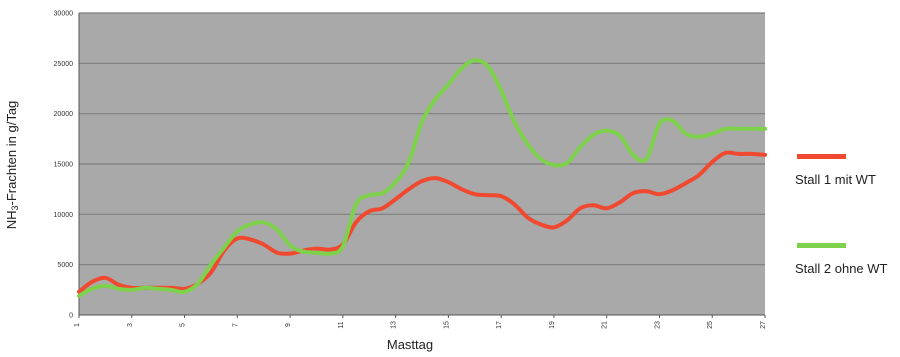 The height and width of the screenshot is (357, 900). Describe the element at coordinates (64, 114) in the screenshot. I see `y-tick-label: 20000` at that location.